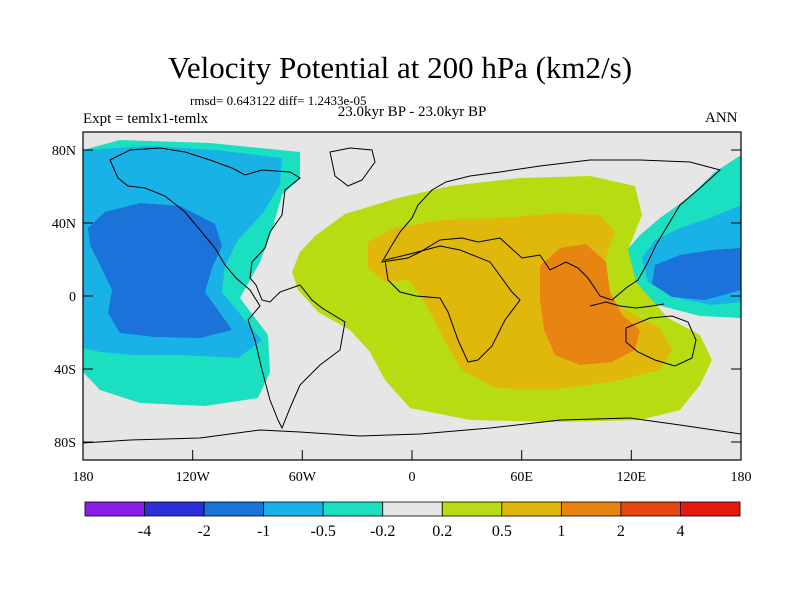  I want to click on colorbar-label: 0.5, so click(502, 531).